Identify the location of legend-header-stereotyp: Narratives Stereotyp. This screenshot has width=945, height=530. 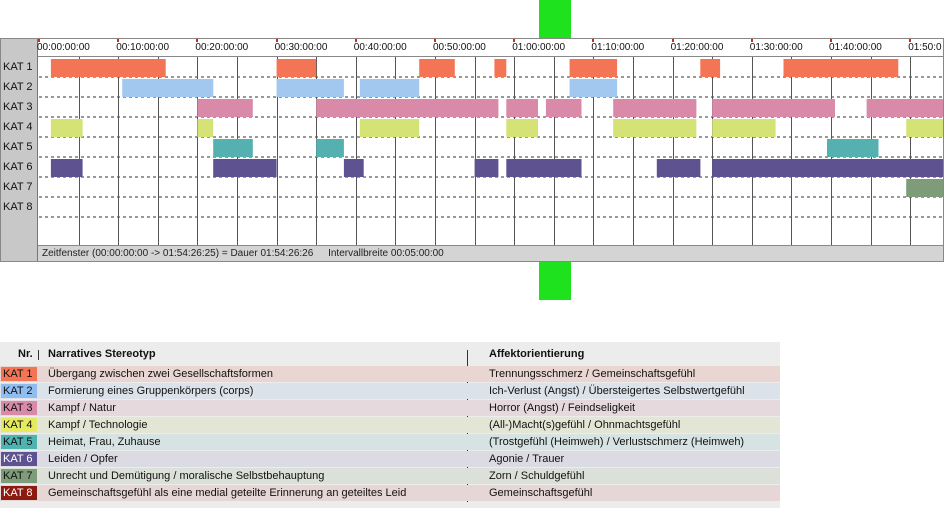
(102, 354).